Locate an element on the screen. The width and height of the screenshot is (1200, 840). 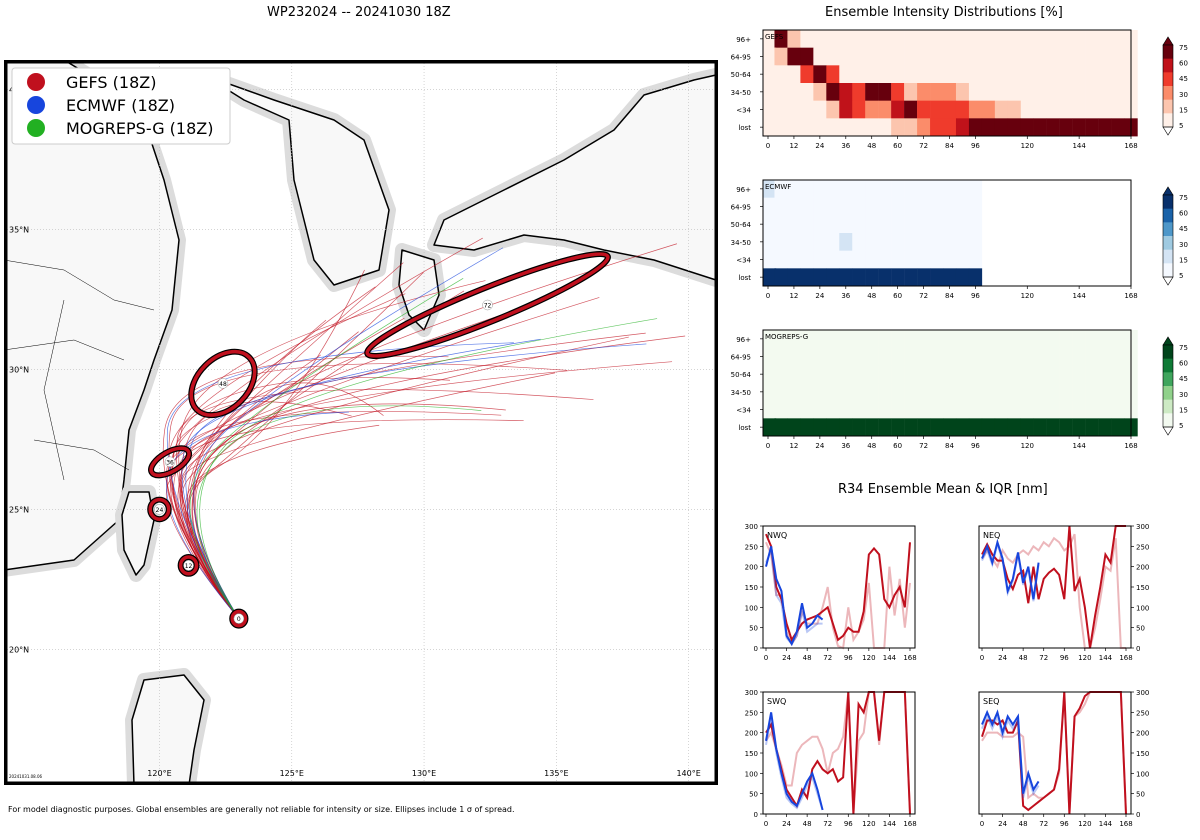
quadrant-label: NEQ is located at coordinates (991, 535).